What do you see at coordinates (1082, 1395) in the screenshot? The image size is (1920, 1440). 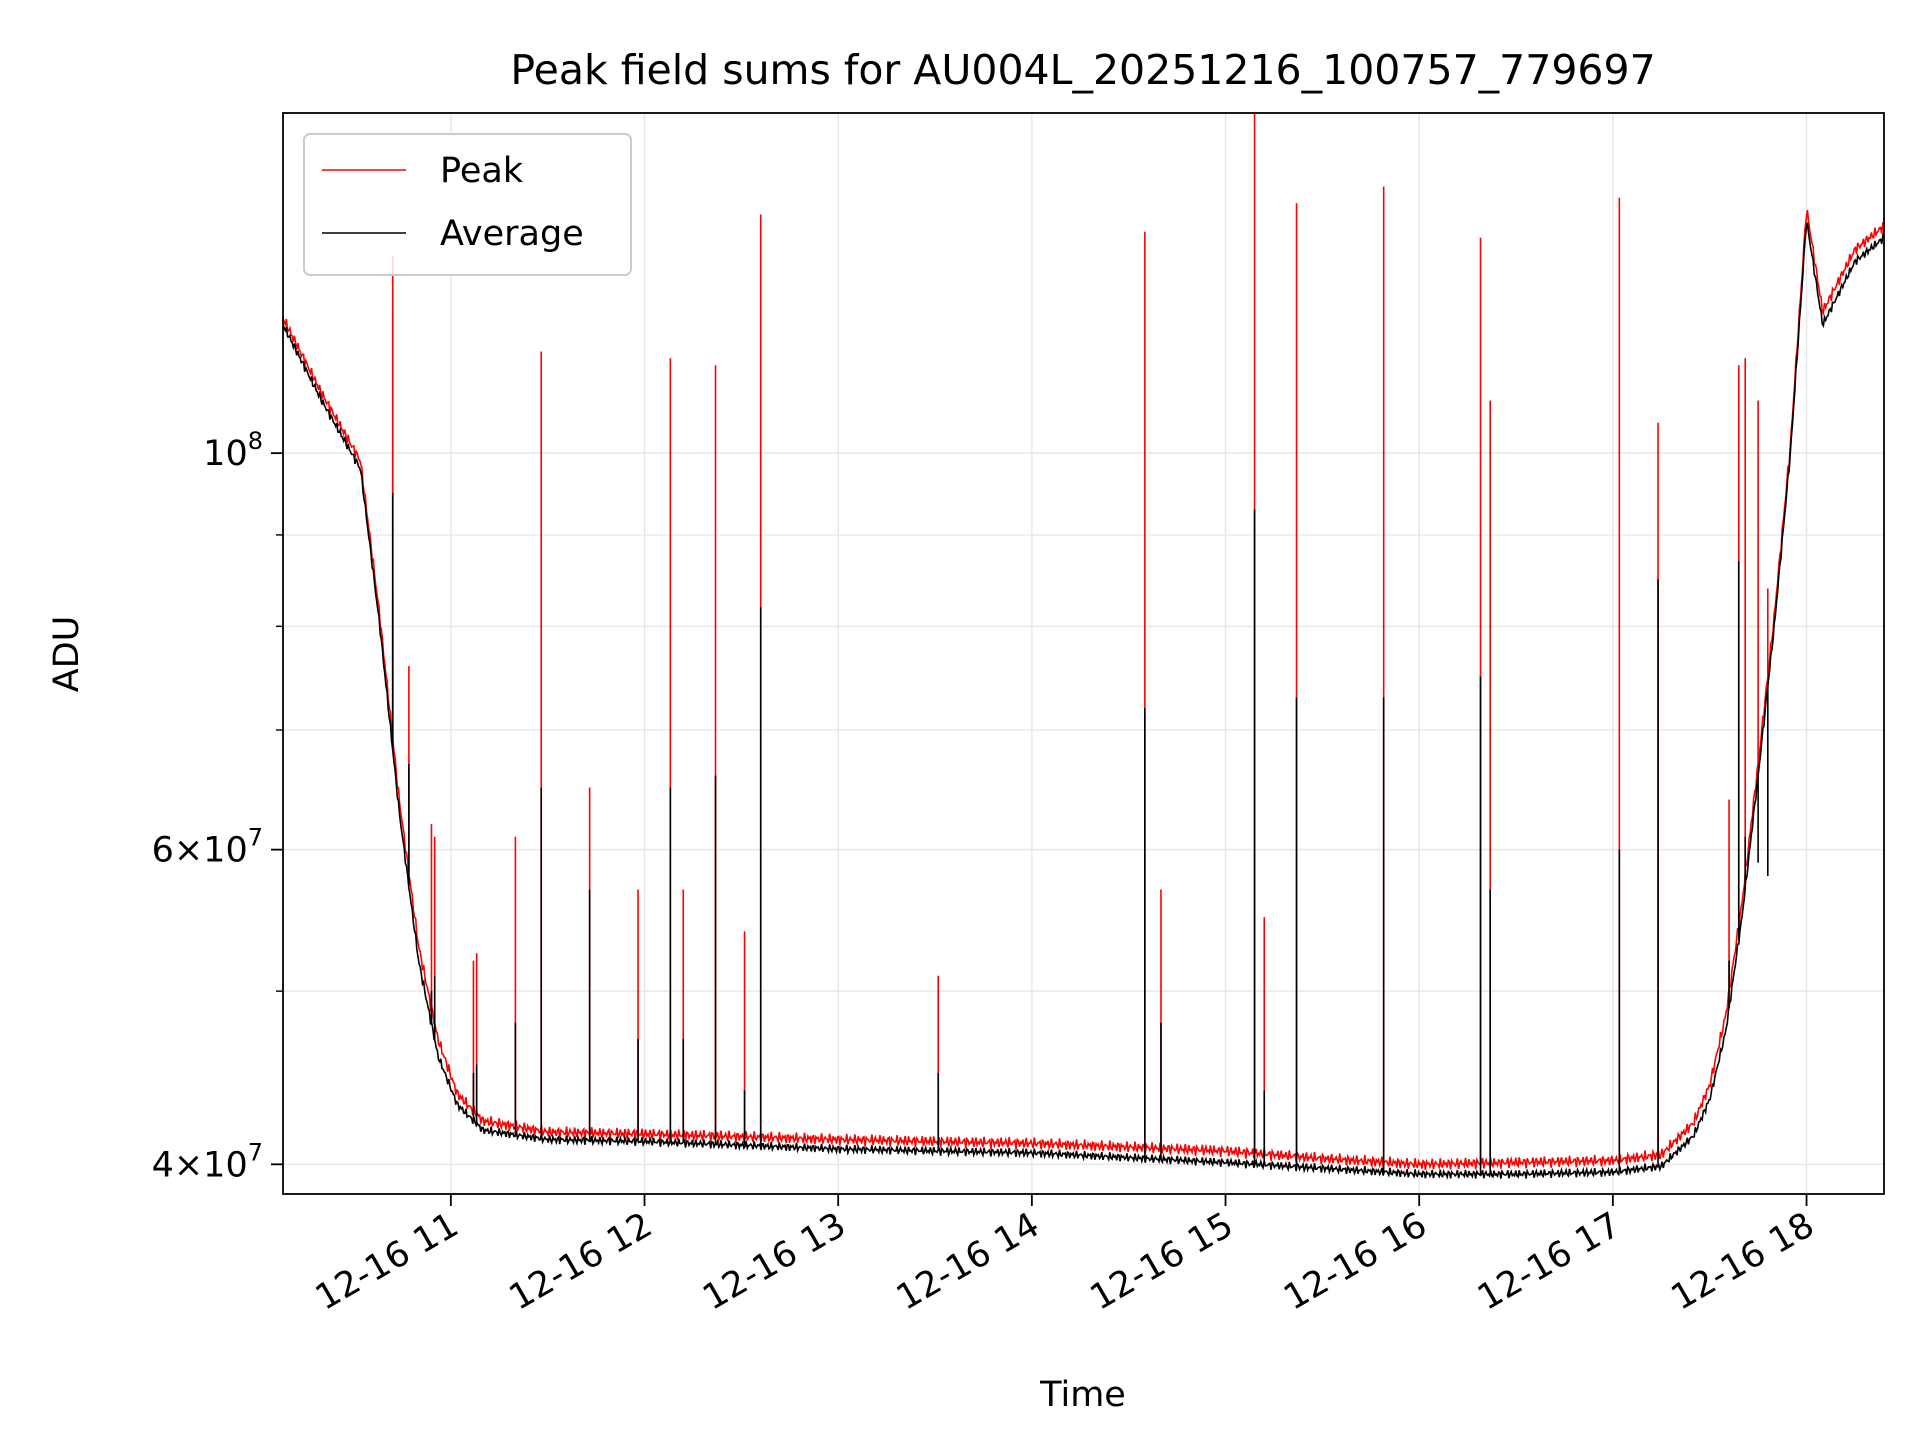 I see `x-axis-label: Time` at bounding box center [1082, 1395].